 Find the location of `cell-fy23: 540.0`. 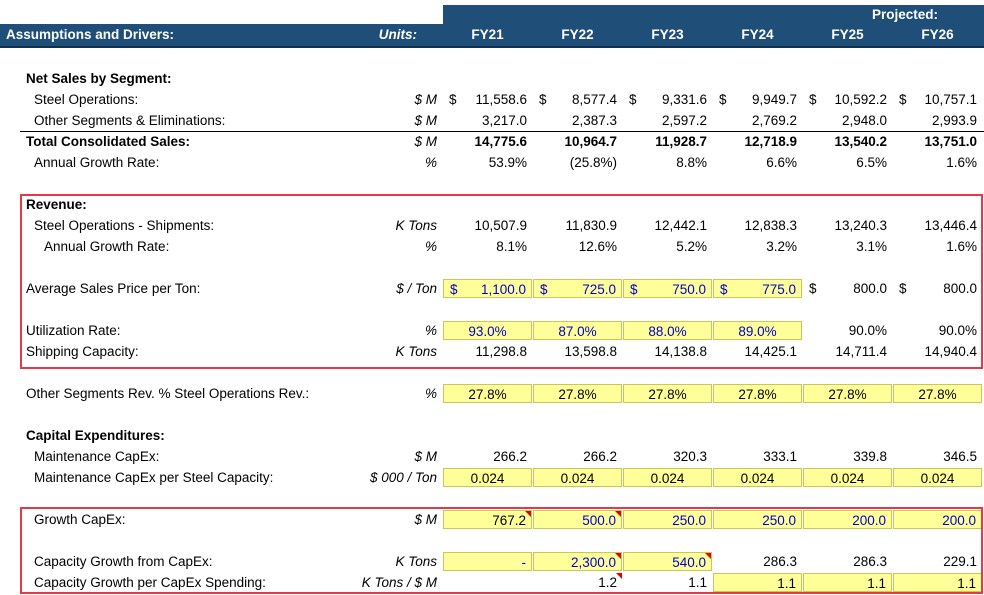

cell-fy23: 540.0 is located at coordinates (667, 561).